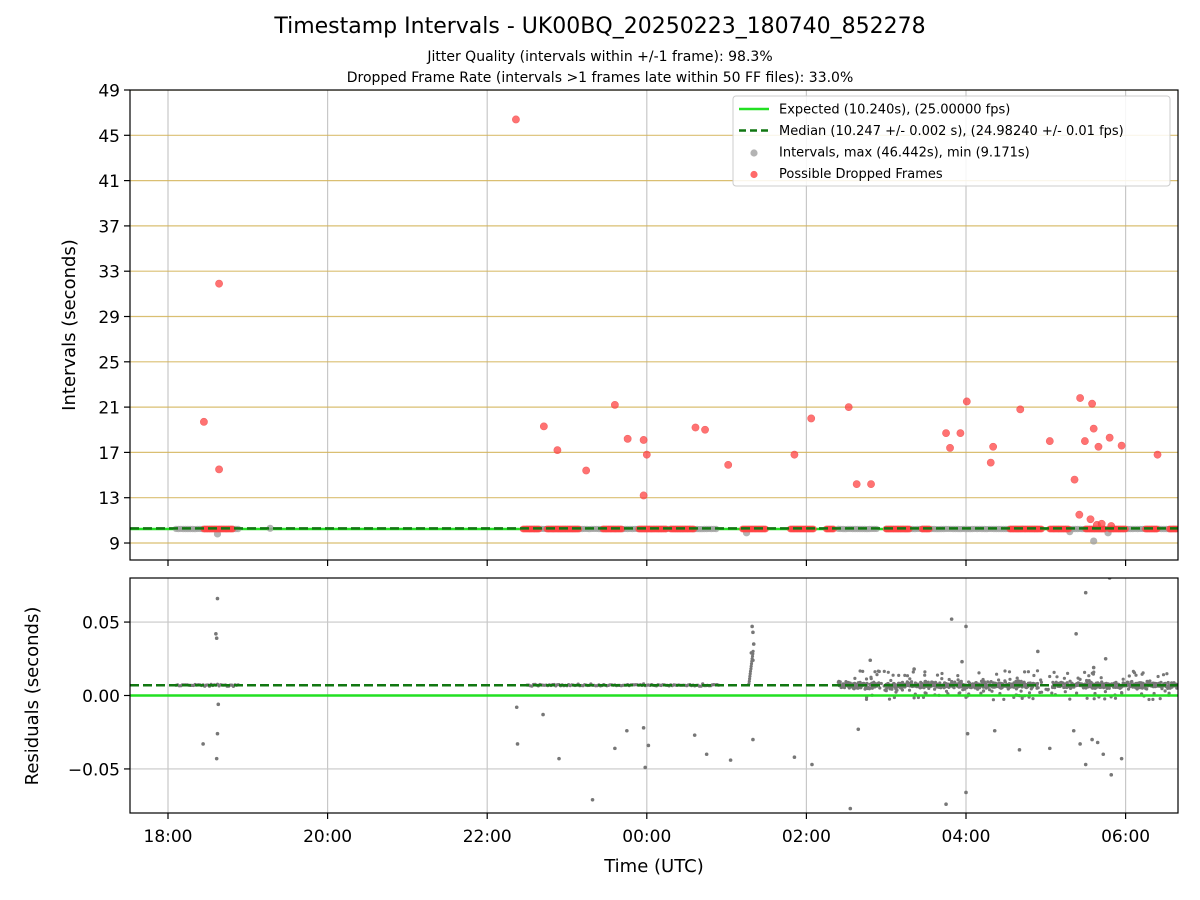 The width and height of the screenshot is (1200, 900). I want to click on xtick-label: 06:00, so click(1125, 837).